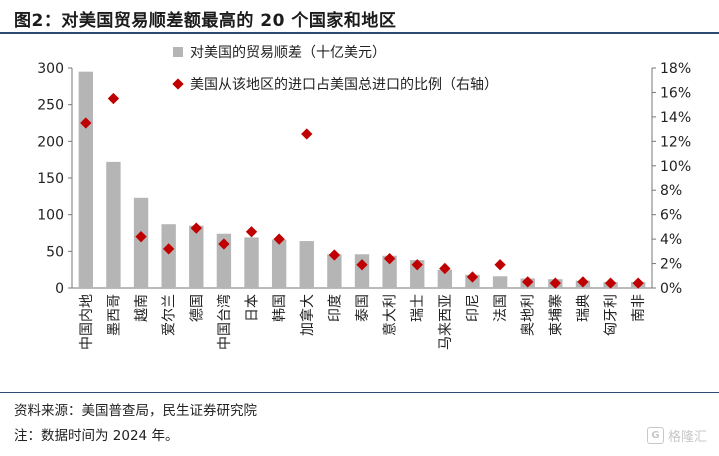 This screenshot has width=719, height=456. Describe the element at coordinates (675, 167) in the screenshot. I see `y-right-tick-label: 10%` at that location.